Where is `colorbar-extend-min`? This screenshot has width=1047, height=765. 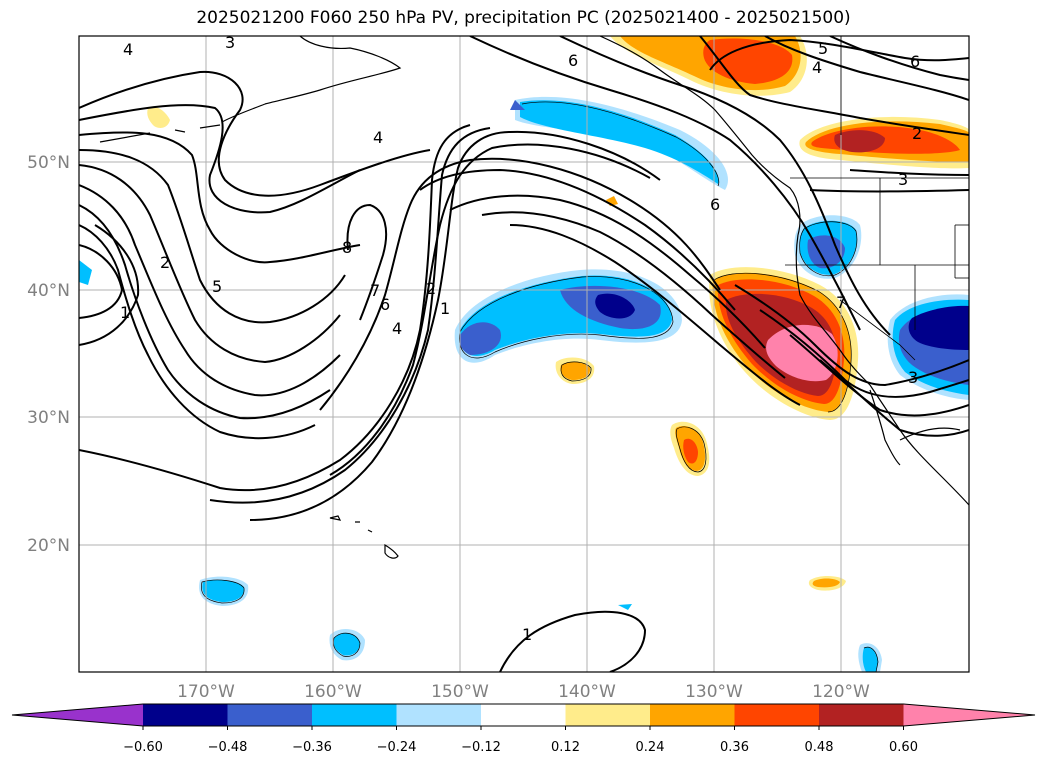
colorbar-extend-min is located at coordinates (77, 715).